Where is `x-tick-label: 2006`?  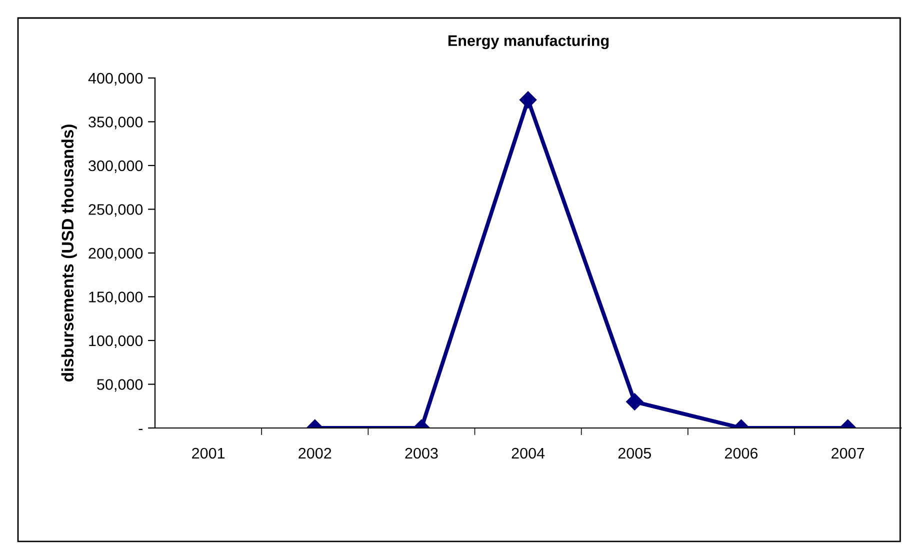 x-tick-label: 2006 is located at coordinates (741, 453).